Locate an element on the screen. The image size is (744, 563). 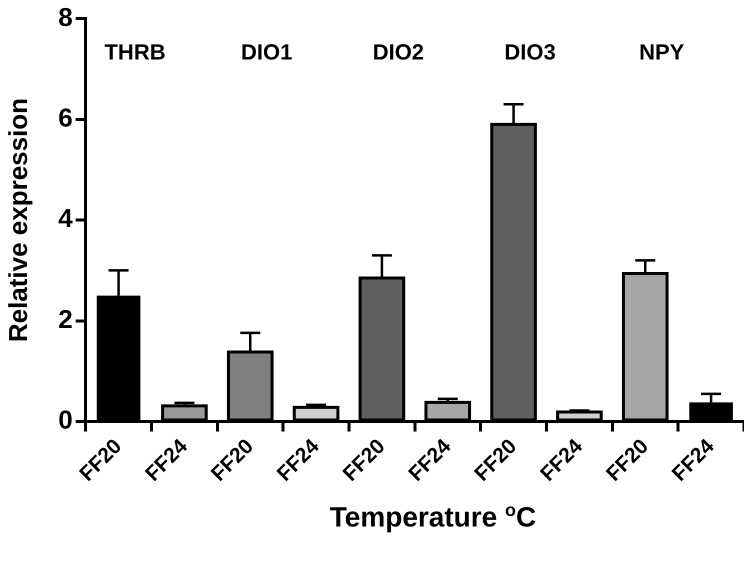
y-axis-title: Relative expression is located at coordinates (17, 220).